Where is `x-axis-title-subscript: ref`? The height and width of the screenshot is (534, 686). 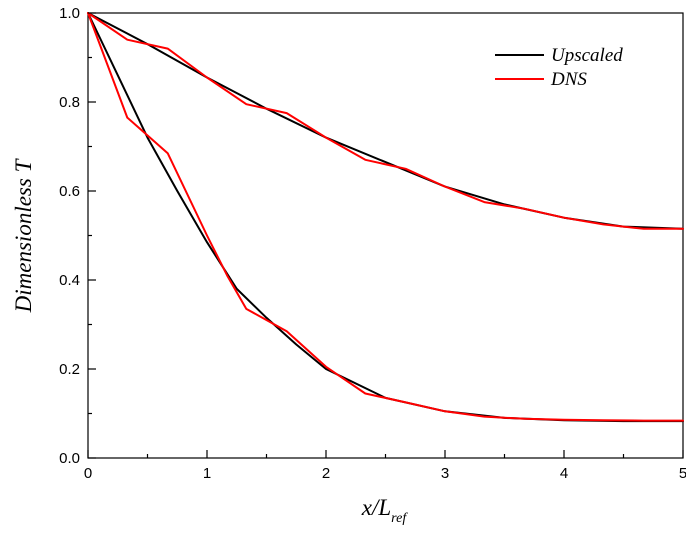
x-axis-title-subscript: ref is located at coordinates (399, 518).